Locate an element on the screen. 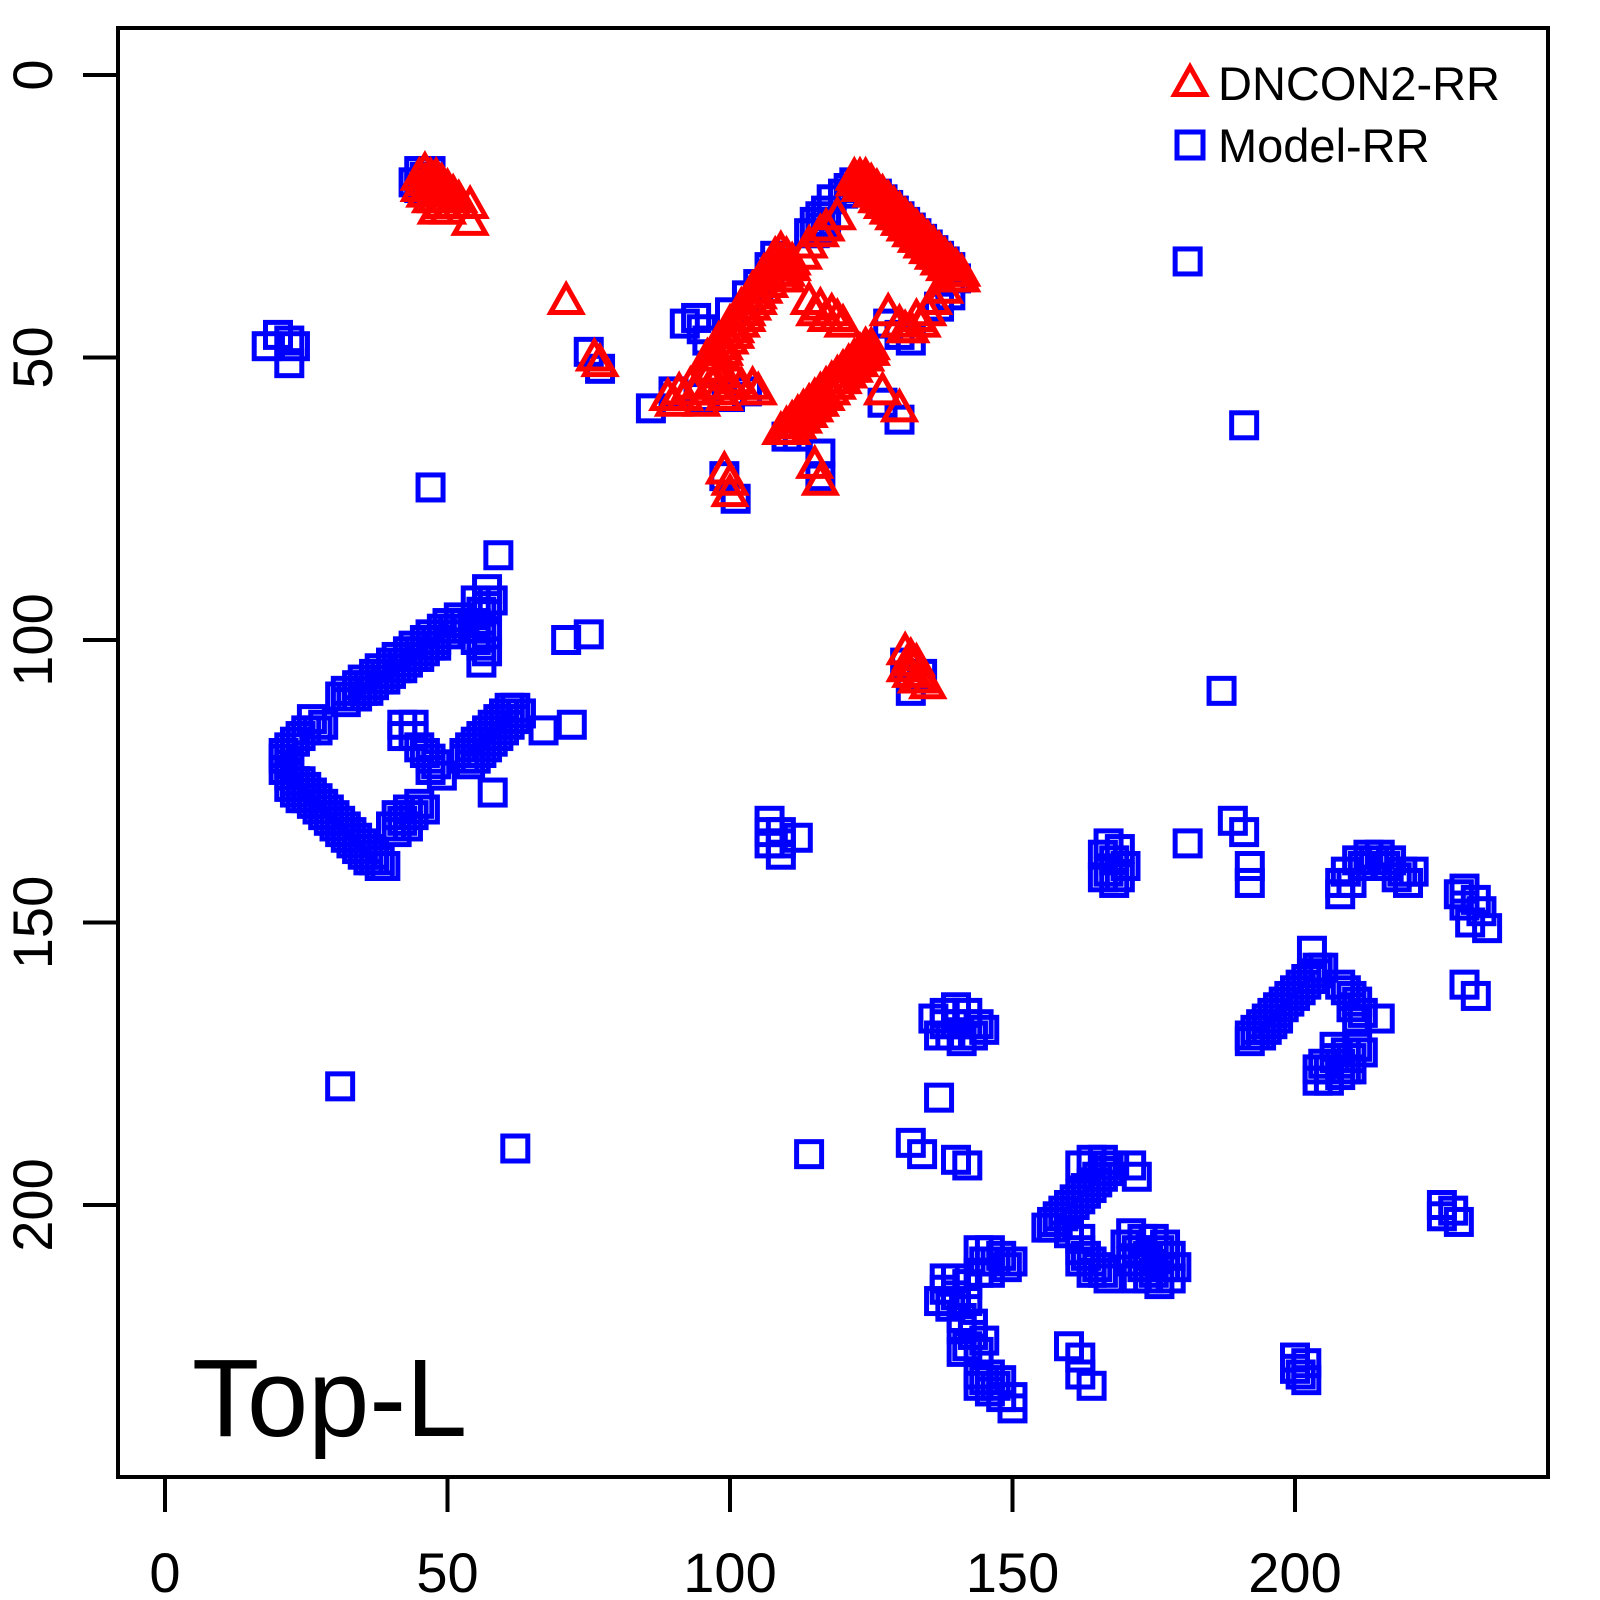  x-tick-label: 150 is located at coordinates (1012, 1570).